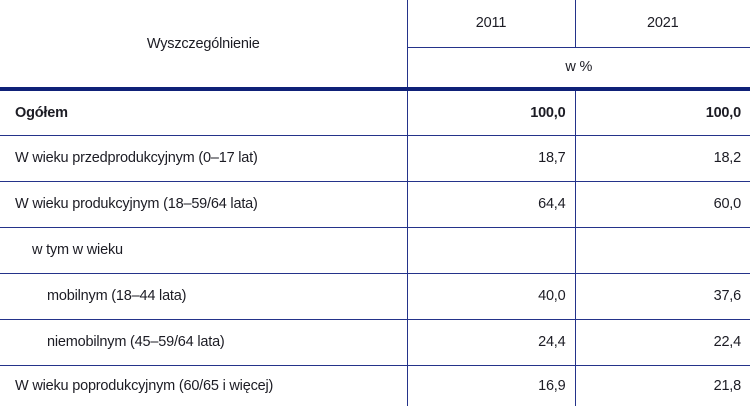 The image size is (750, 410). What do you see at coordinates (490, 296) in the screenshot?
I see `value-2011: 40,0` at bounding box center [490, 296].